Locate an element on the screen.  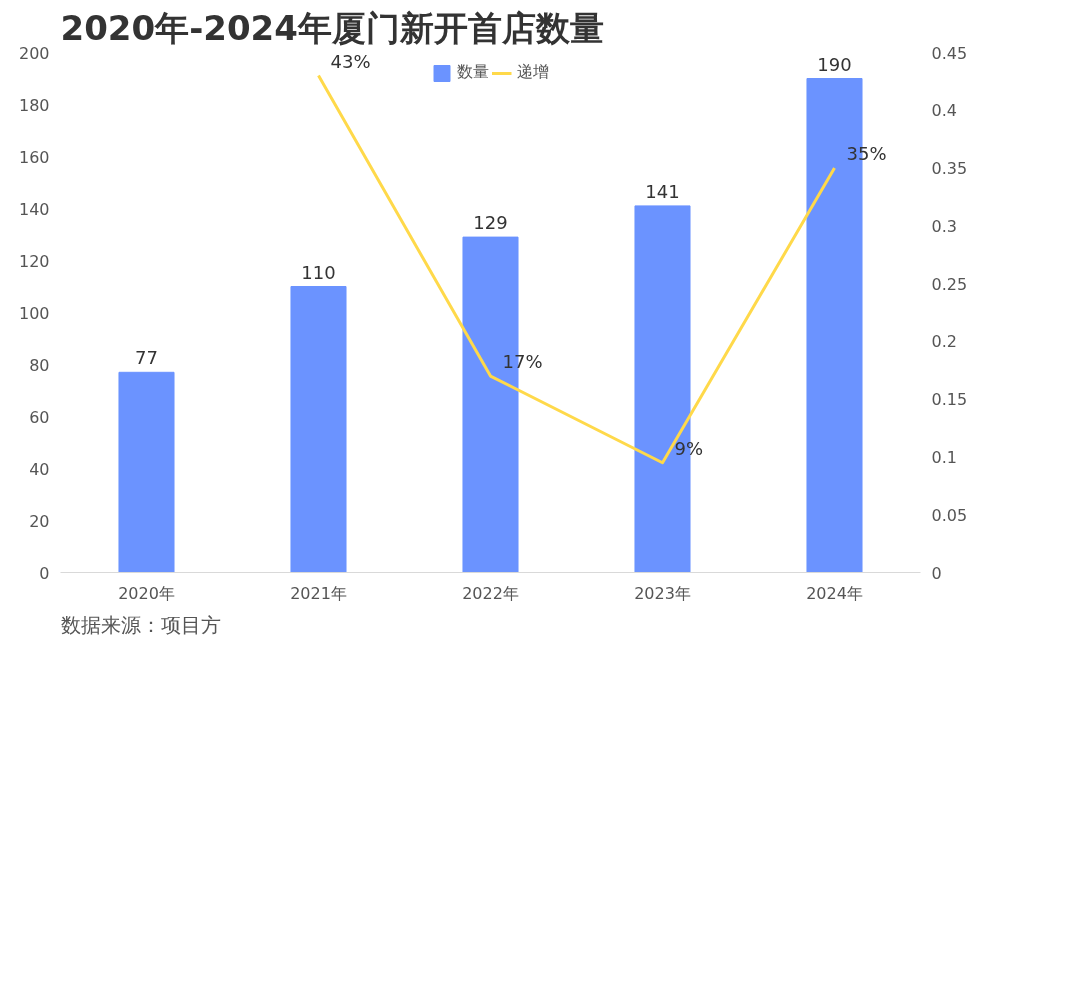
y-tick-label: 160 is located at coordinates (34, 157).